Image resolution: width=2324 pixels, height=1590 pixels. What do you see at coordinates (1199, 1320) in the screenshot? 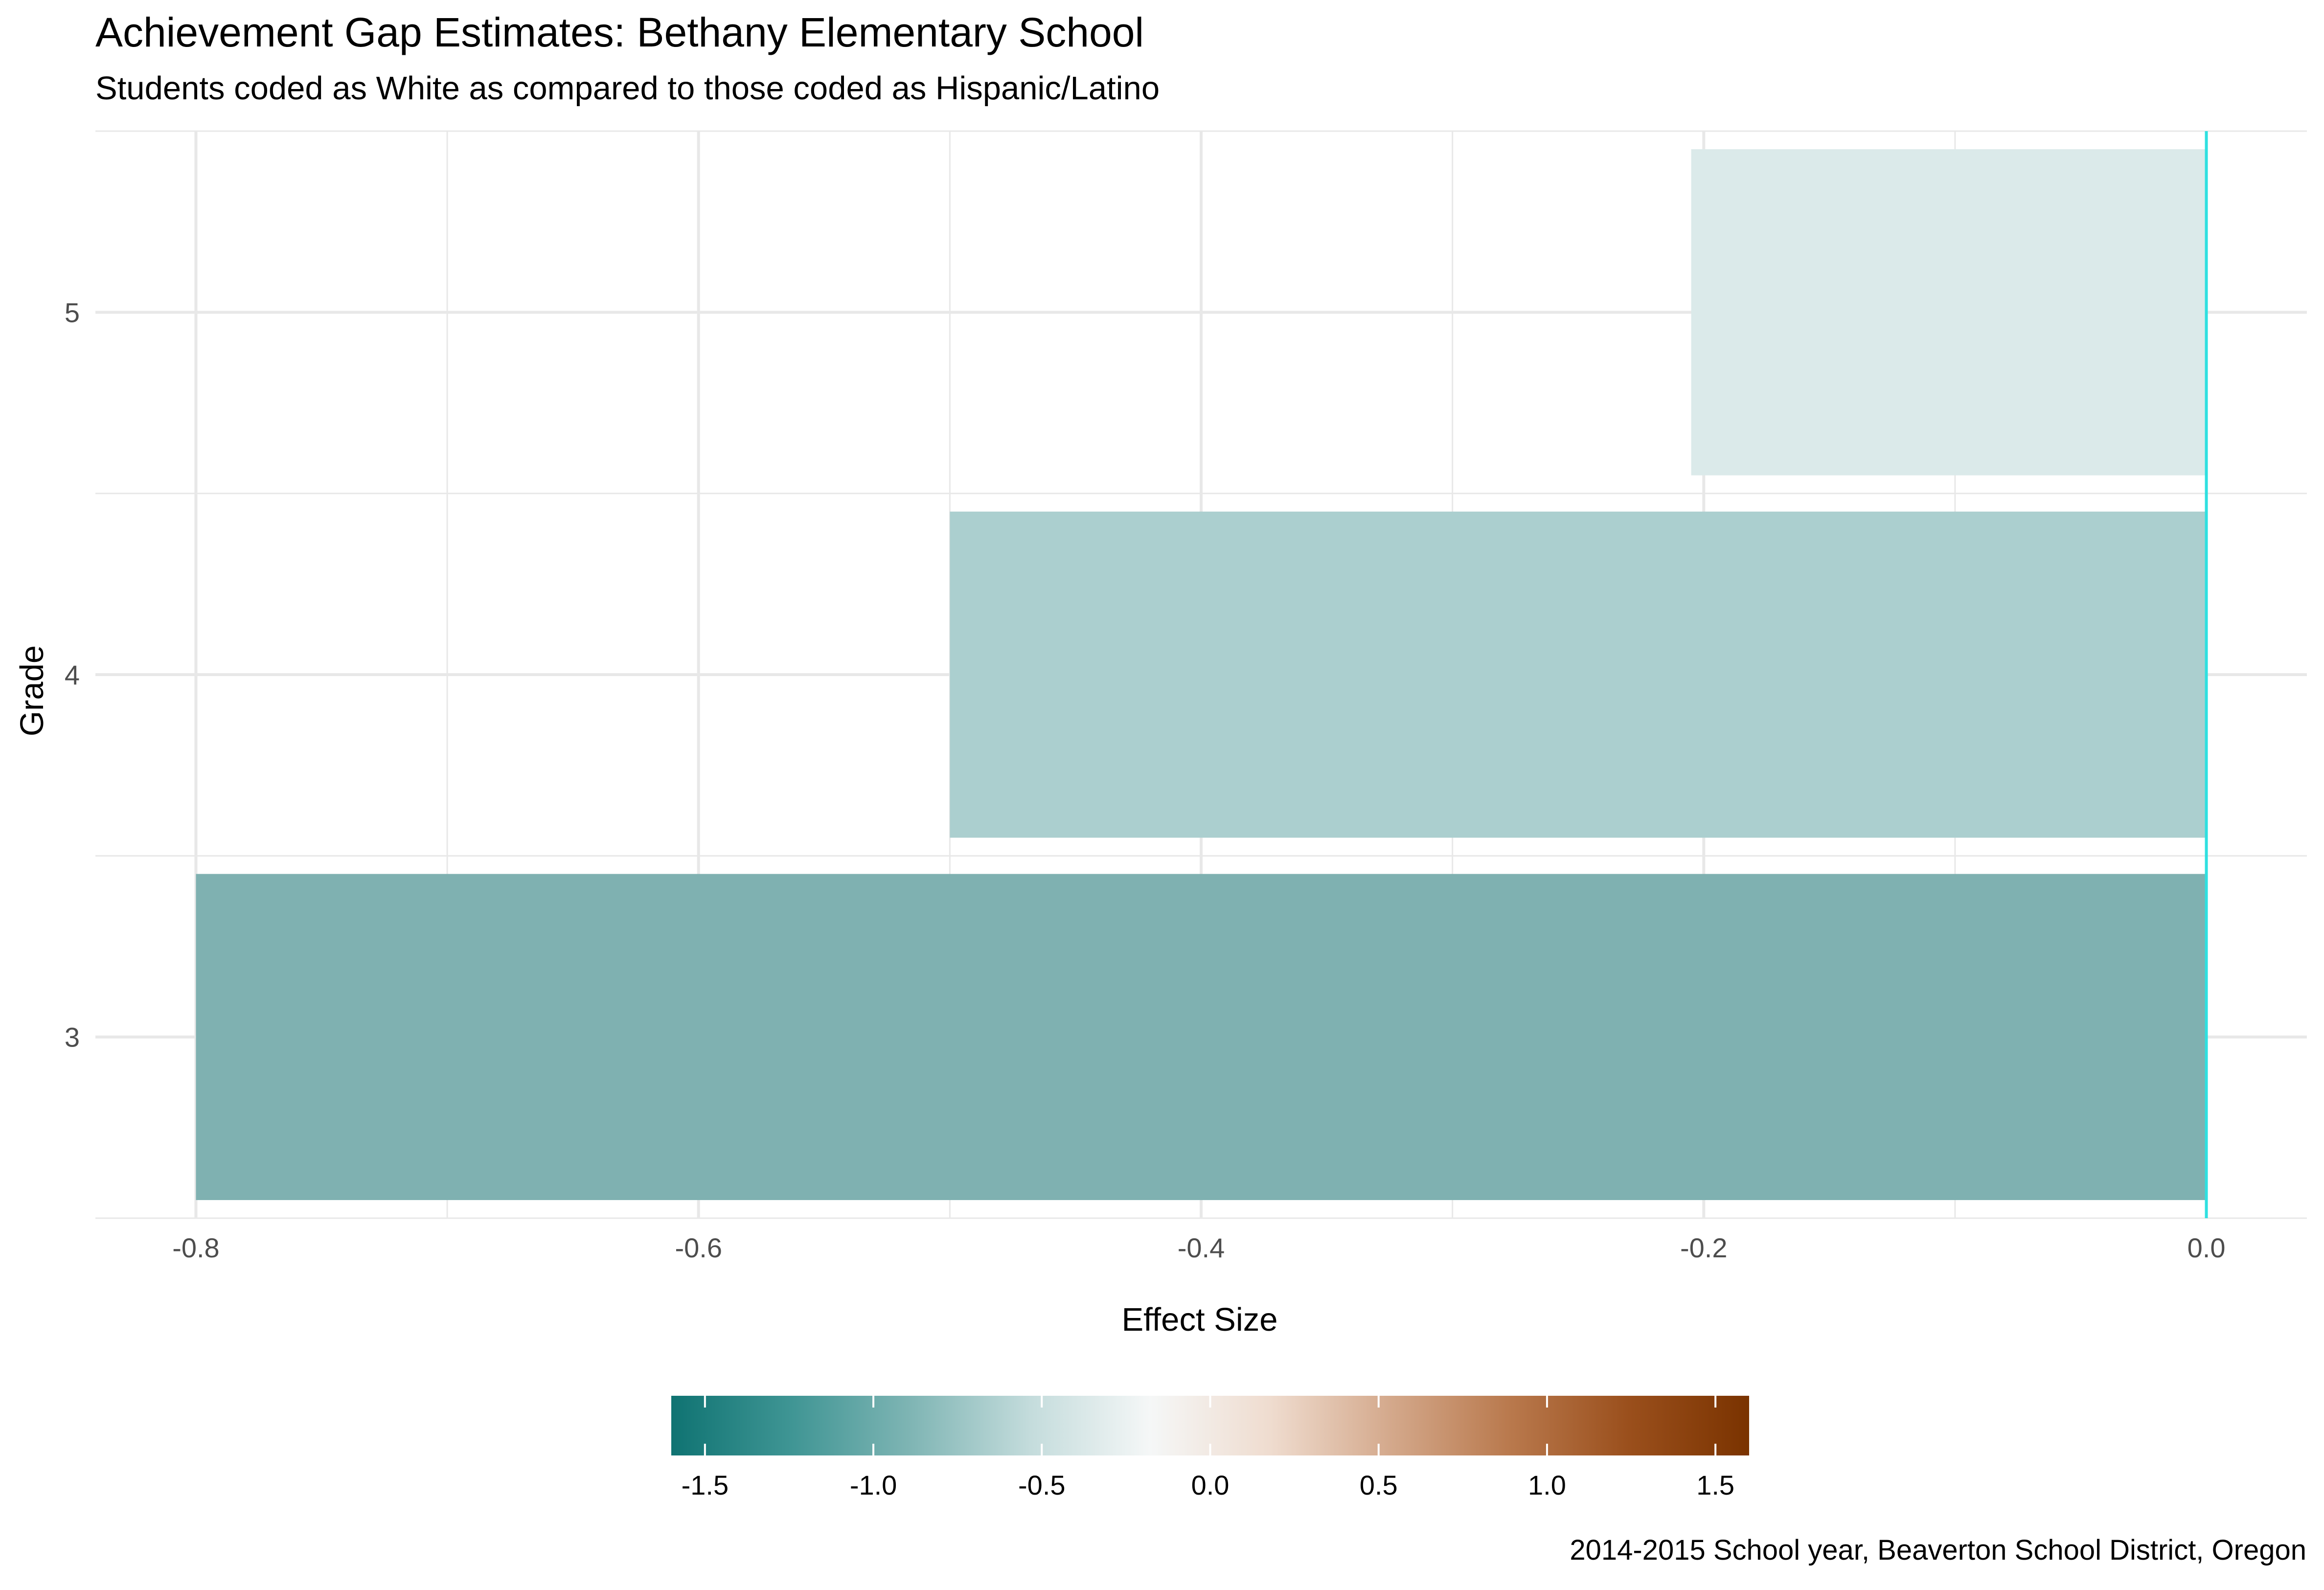
I see `x-axis-title: Effect Size` at bounding box center [1199, 1320].